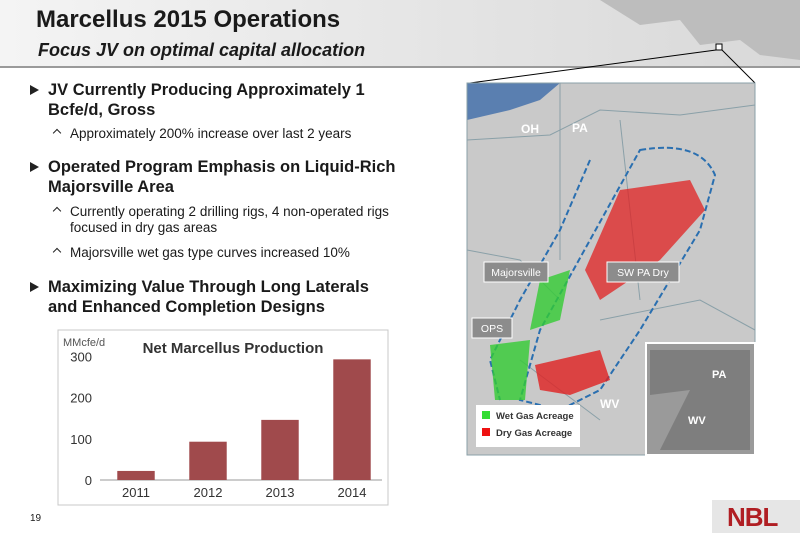 This screenshot has width=800, height=533. What do you see at coordinates (81, 439) in the screenshot?
I see `y-tick-label: 100` at bounding box center [81, 439].